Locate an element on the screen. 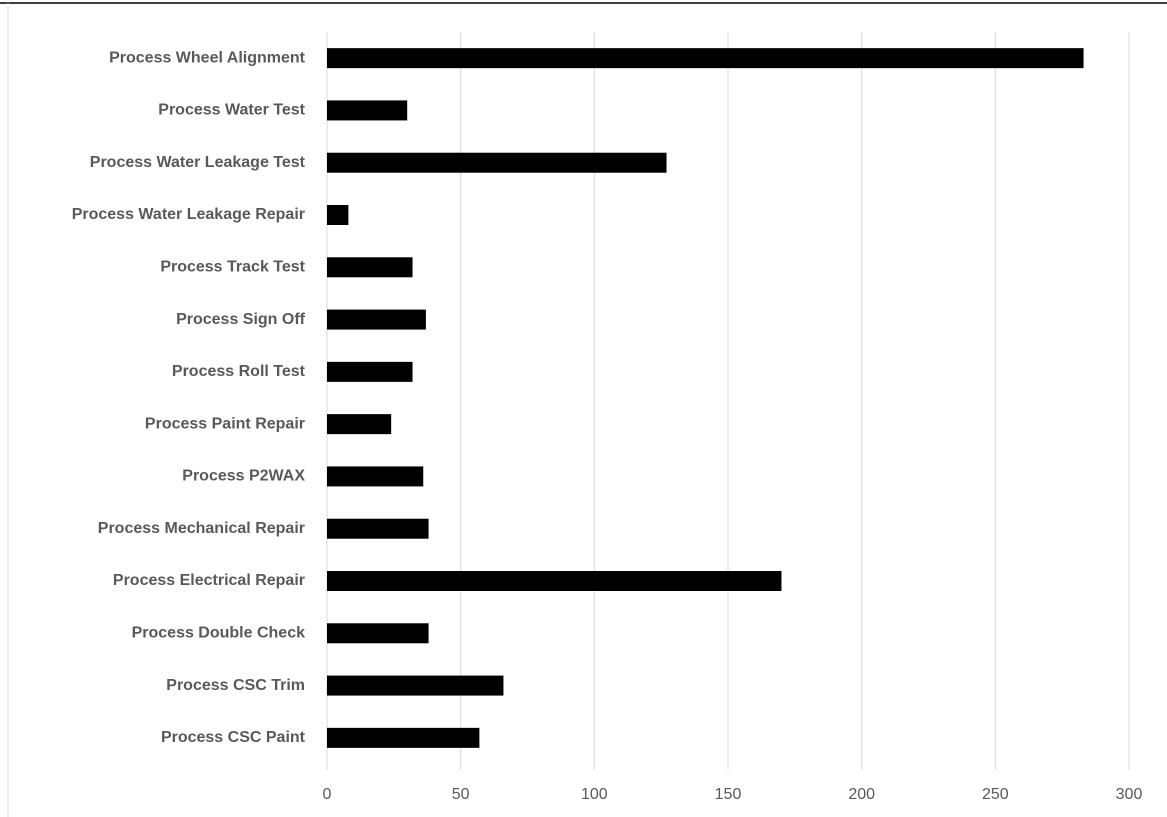  x-tick-label: 0 is located at coordinates (327, 794).